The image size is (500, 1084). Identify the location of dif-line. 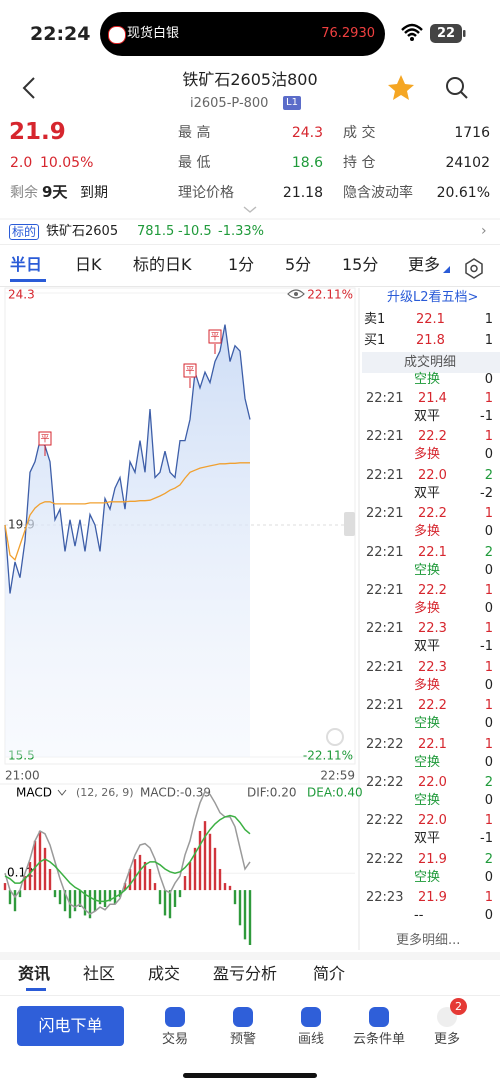
(127, 852).